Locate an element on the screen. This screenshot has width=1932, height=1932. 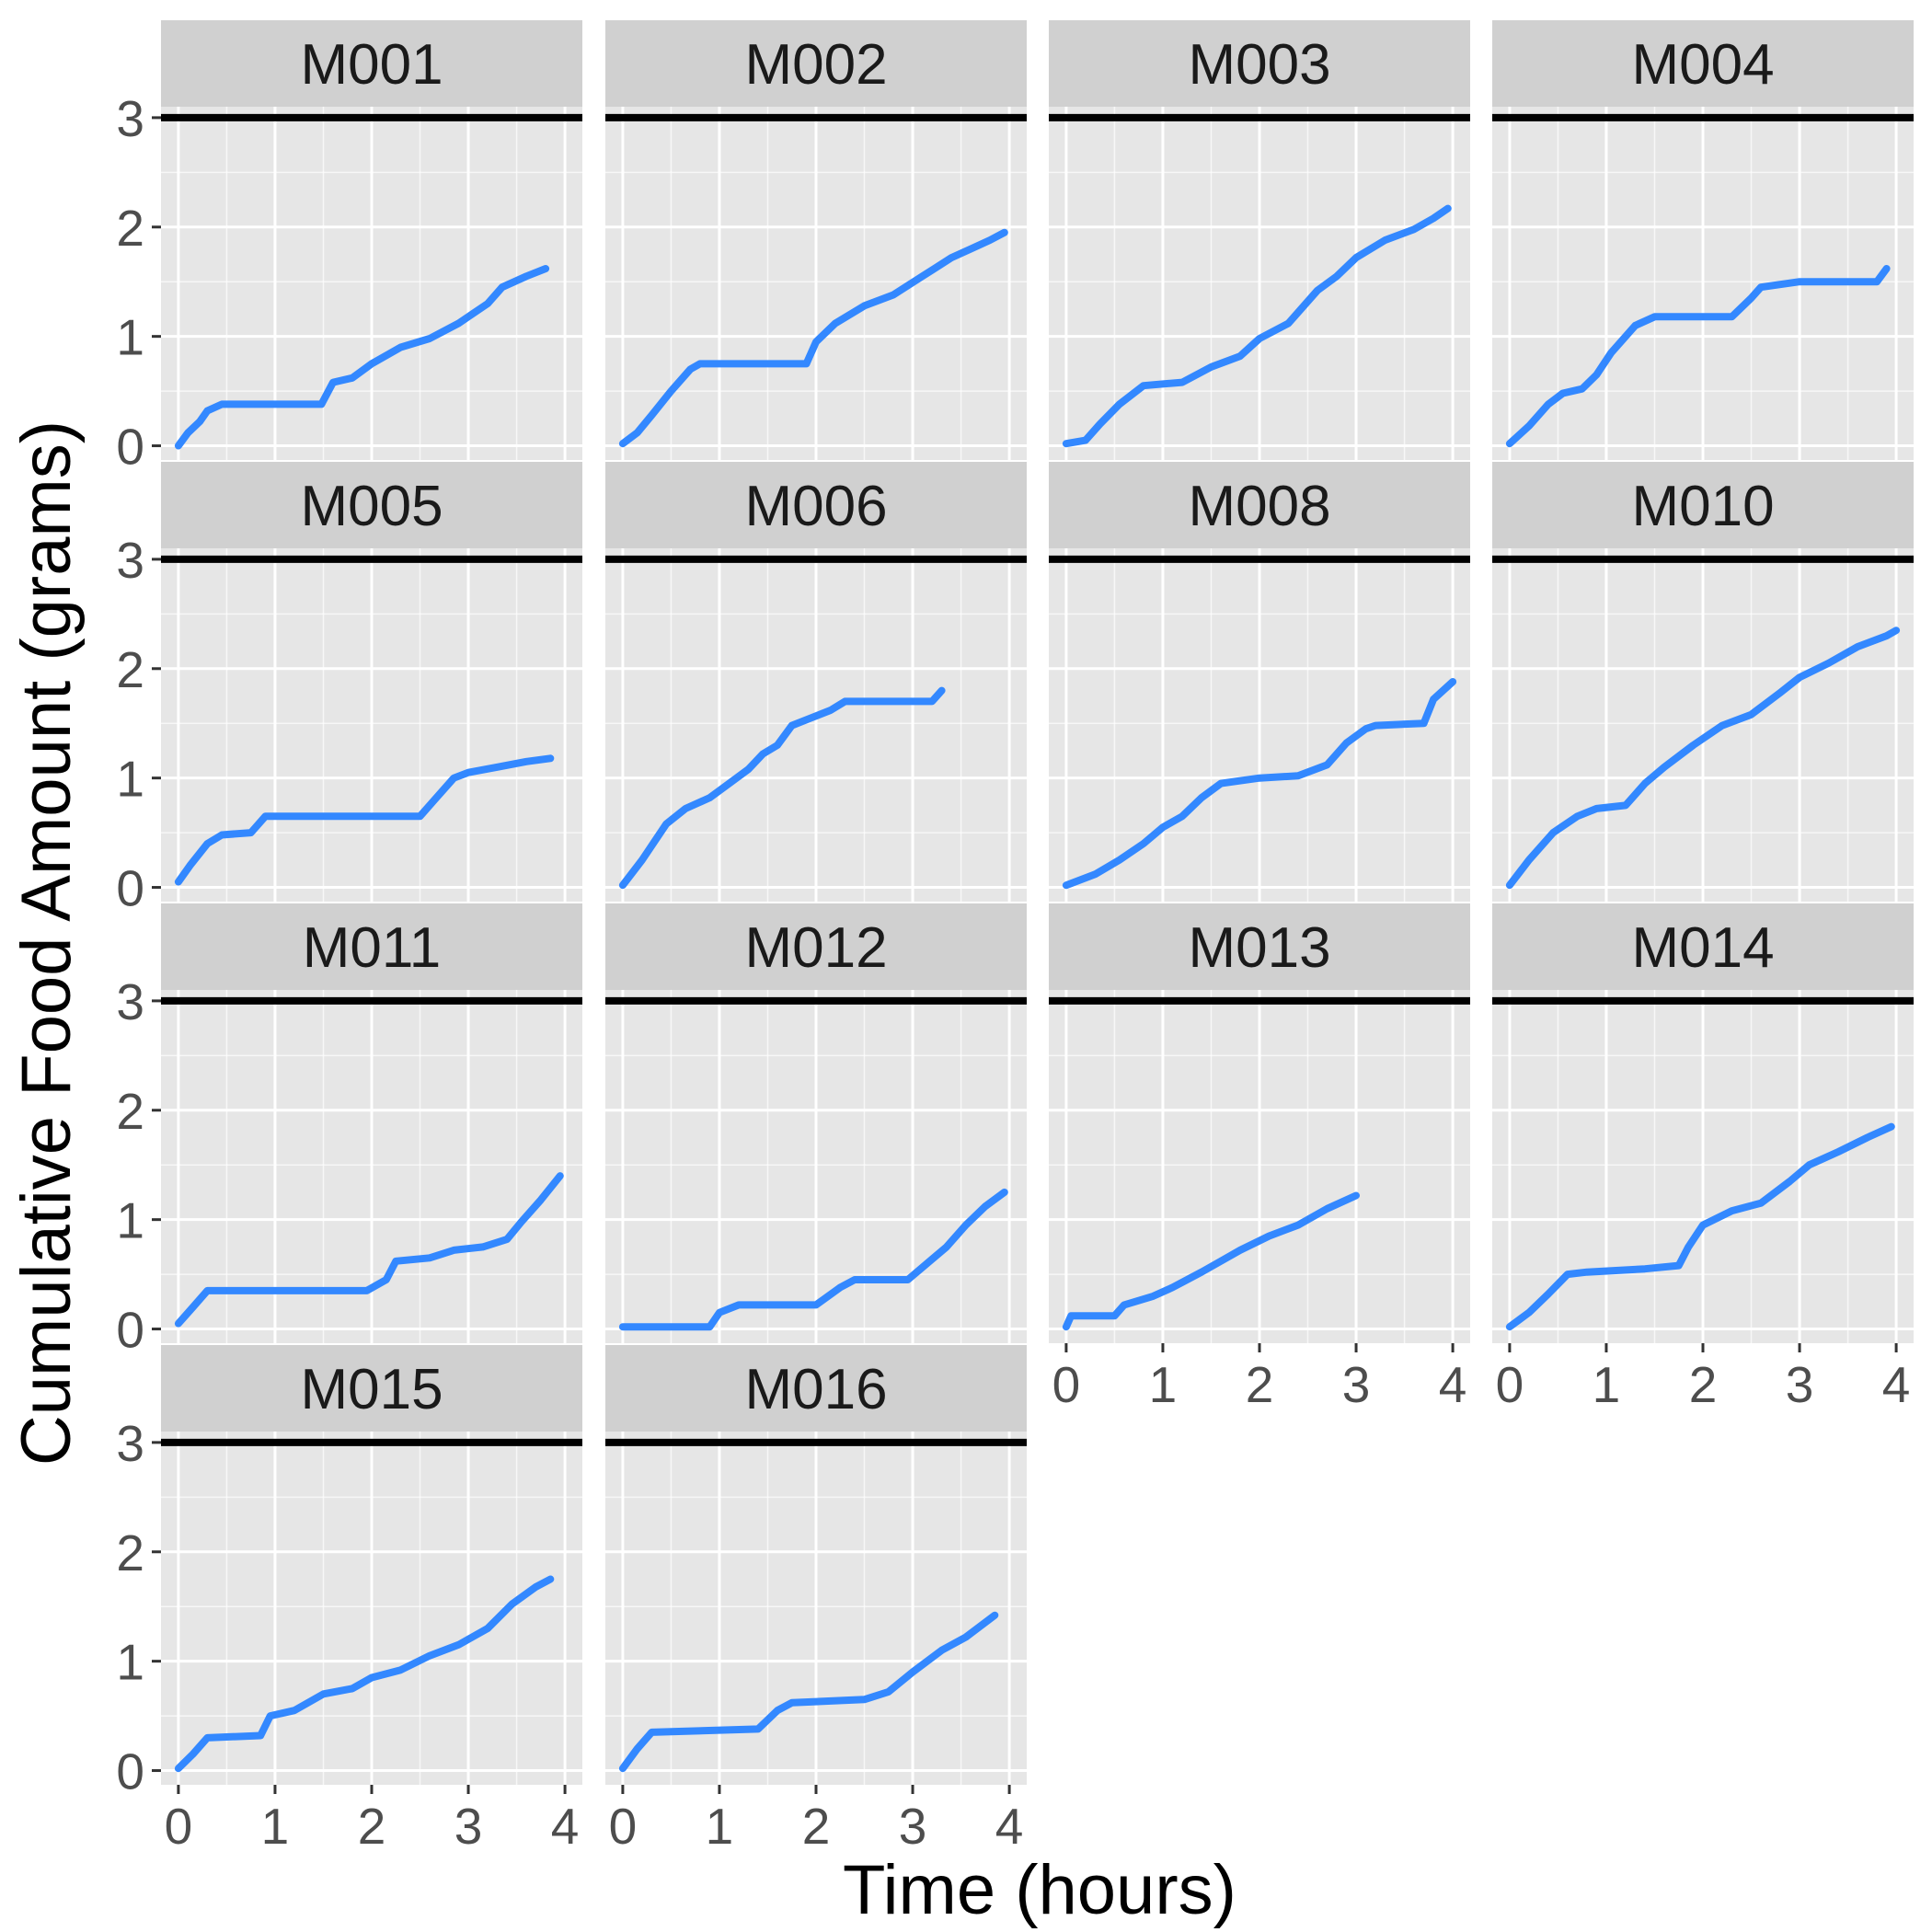
series-line-M010 is located at coordinates (1703, 758).